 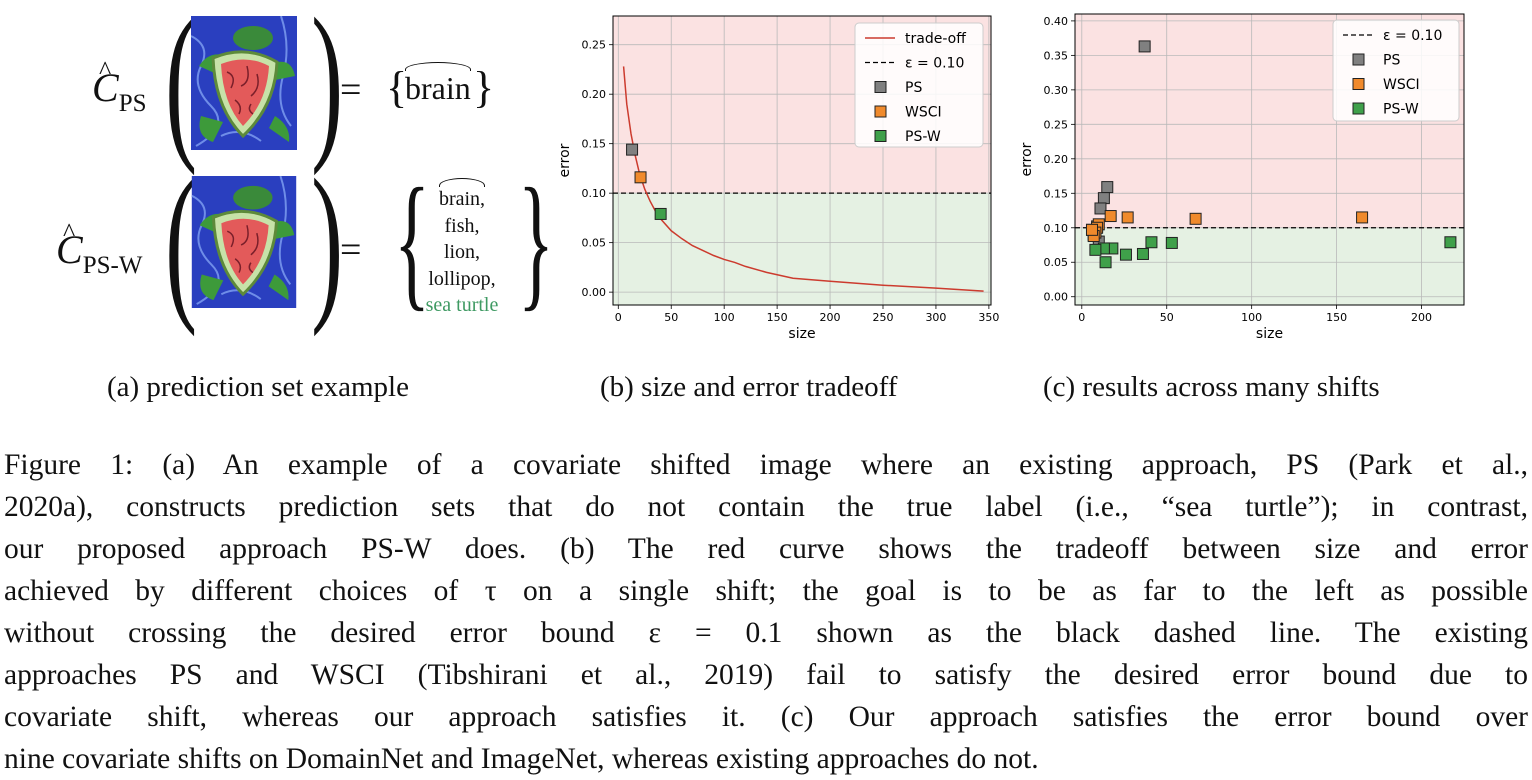 I want to click on set-item-brain: brain,, so click(x=462, y=195).